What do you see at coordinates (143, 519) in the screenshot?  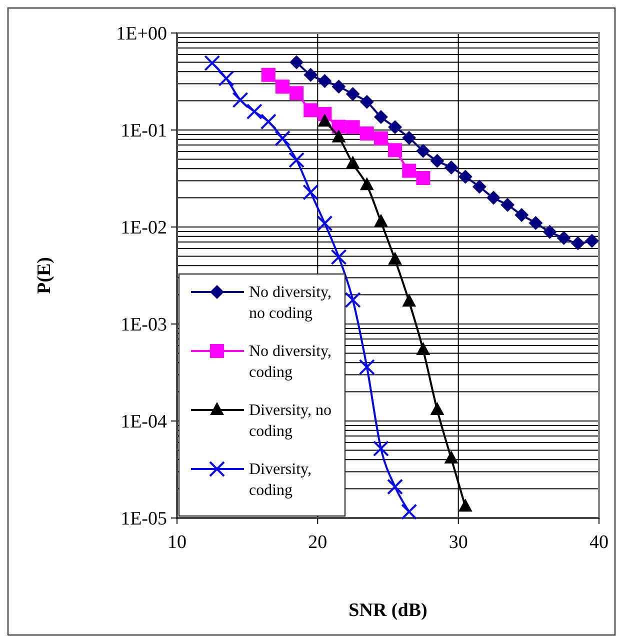 I see `y-tick-label: 1E-05` at bounding box center [143, 519].